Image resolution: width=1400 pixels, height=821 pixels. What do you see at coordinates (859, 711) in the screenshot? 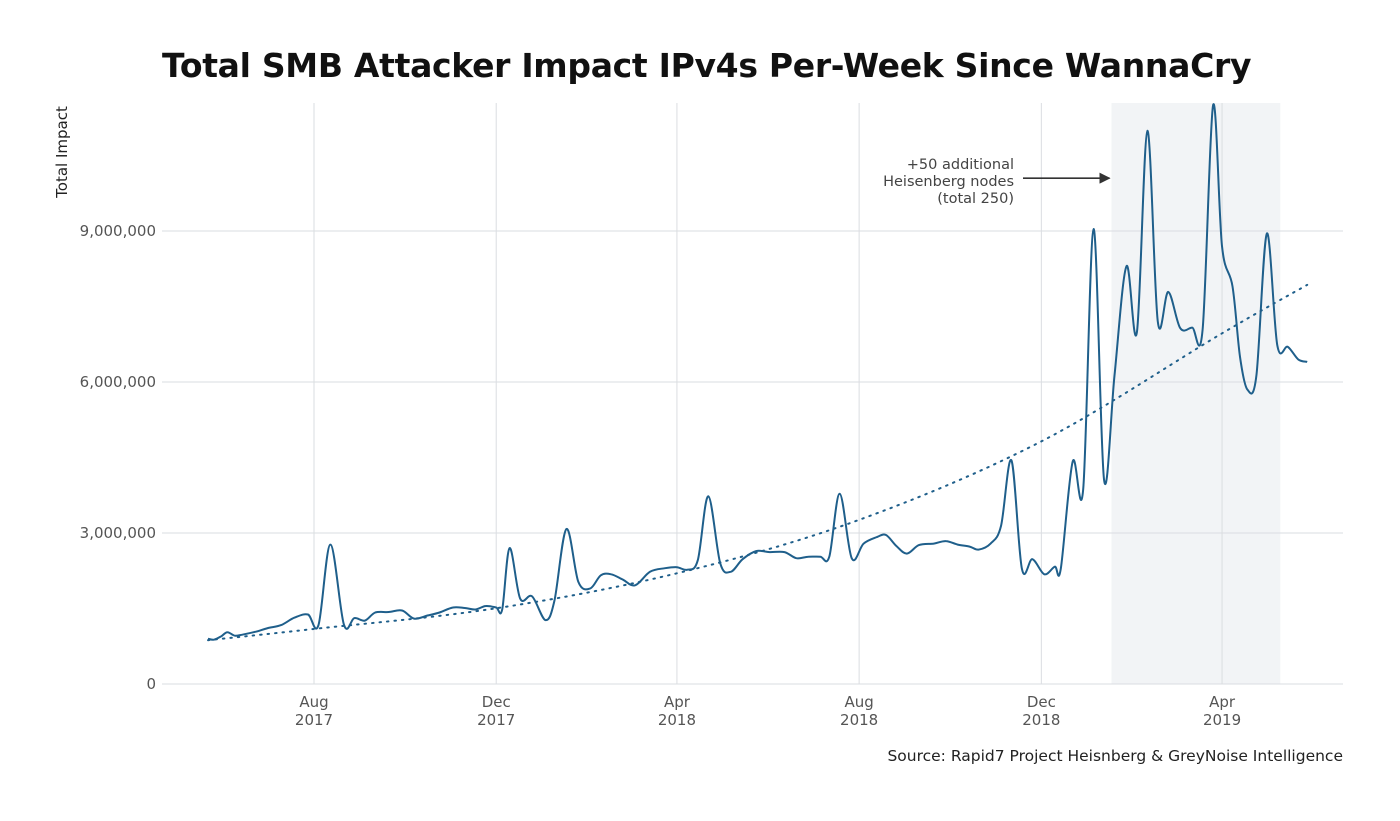
I see `x-tick-label: Aug 2018` at bounding box center [859, 711].